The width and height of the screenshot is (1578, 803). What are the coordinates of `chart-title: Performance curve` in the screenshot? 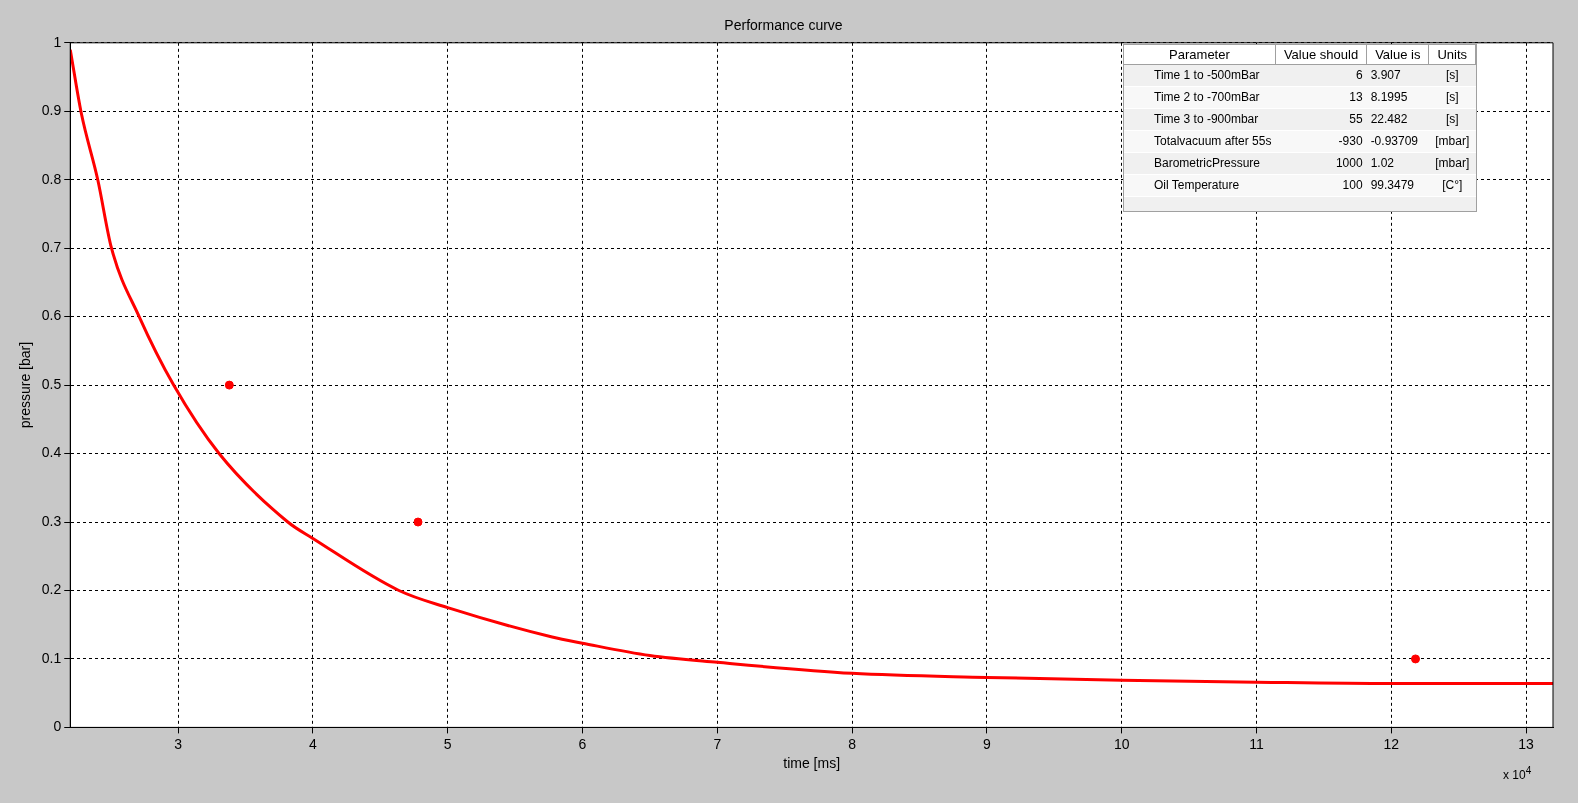 It's located at (783, 25).